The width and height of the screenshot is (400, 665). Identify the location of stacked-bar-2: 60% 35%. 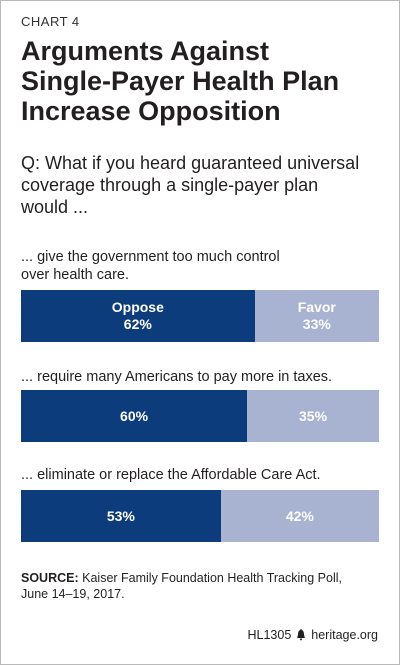
(200, 416).